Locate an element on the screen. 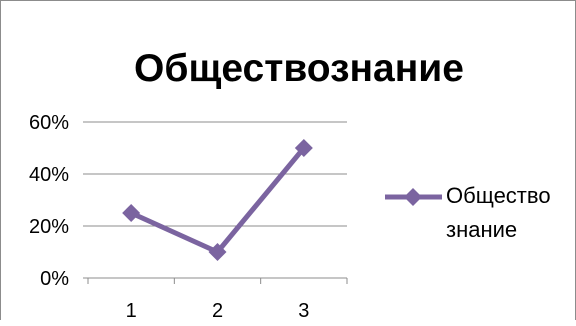 The width and height of the screenshot is (576, 326). y-tick-label: 0% is located at coordinates (54, 279).